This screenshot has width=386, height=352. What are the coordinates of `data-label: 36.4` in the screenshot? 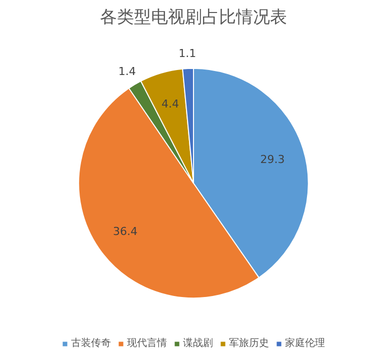 It's located at (125, 231).